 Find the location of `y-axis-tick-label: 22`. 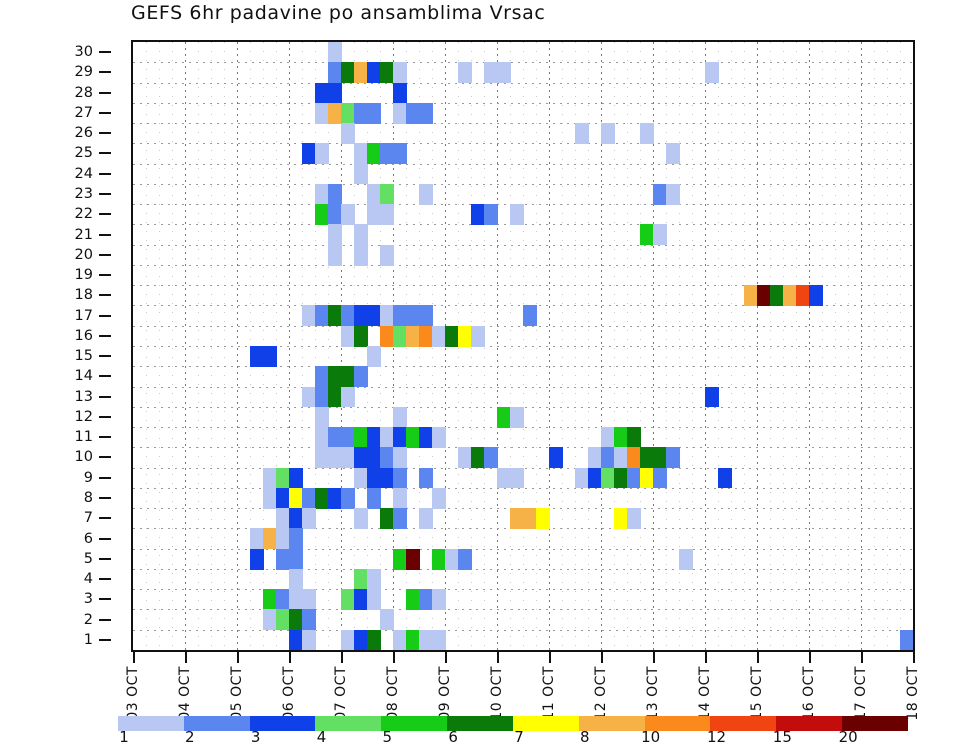

y-axis-tick-label: 22 is located at coordinates (83, 214).